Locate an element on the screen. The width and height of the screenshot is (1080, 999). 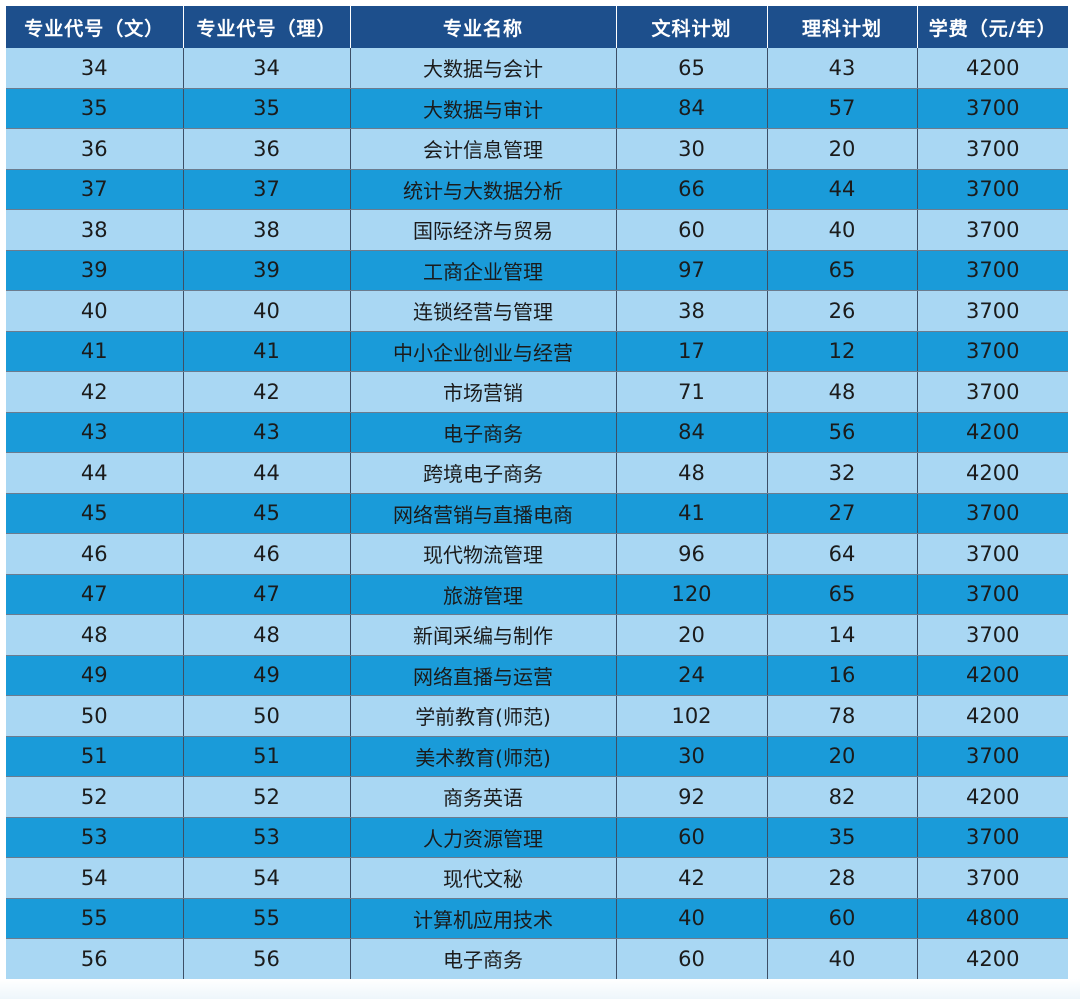
table-row: 53 53 人力资源管理 60 35 3700 is located at coordinates (537, 837).